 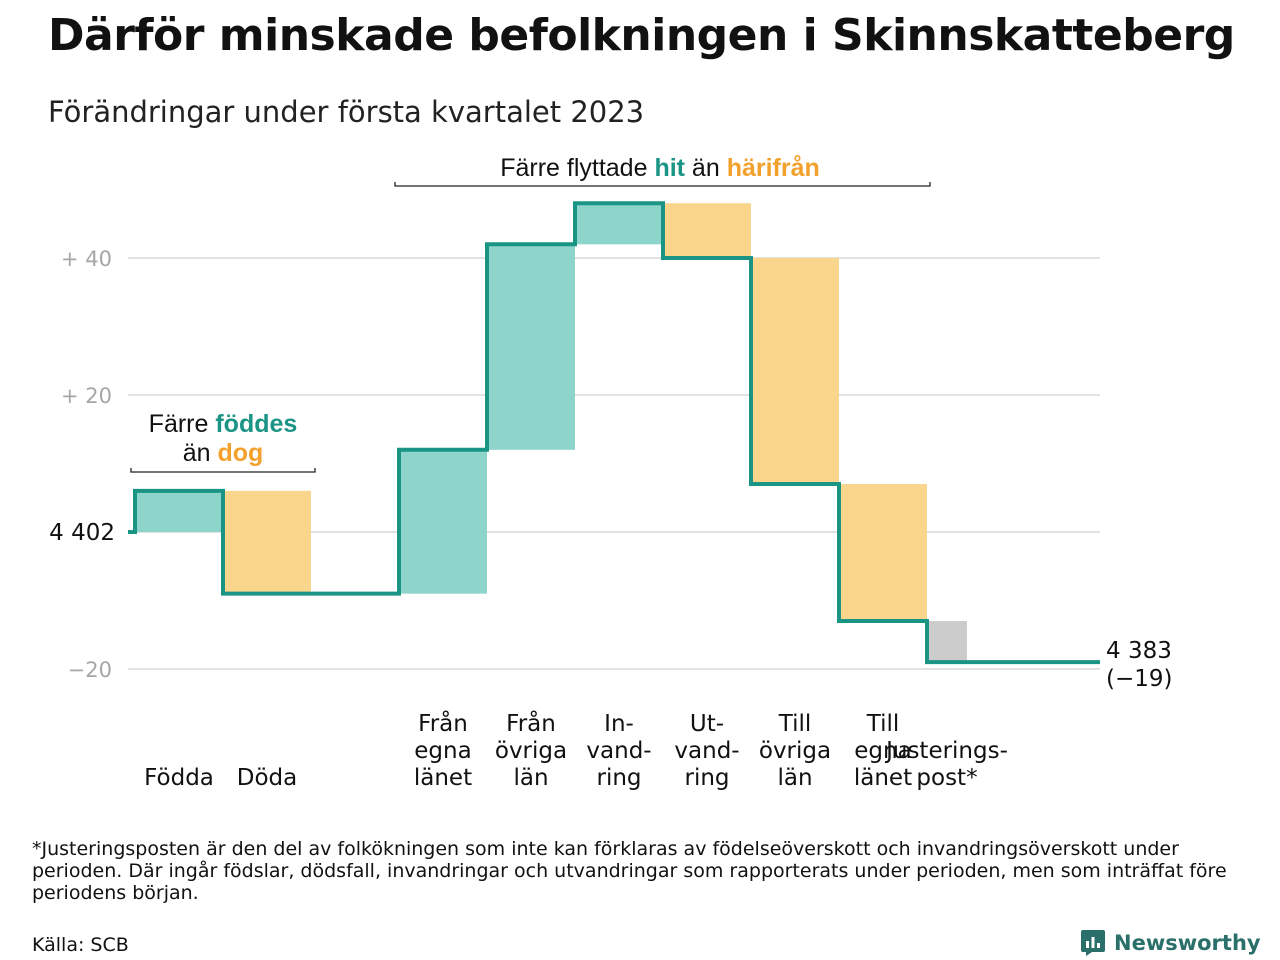 I want to click on bar-fran-egna, so click(x=443, y=521).